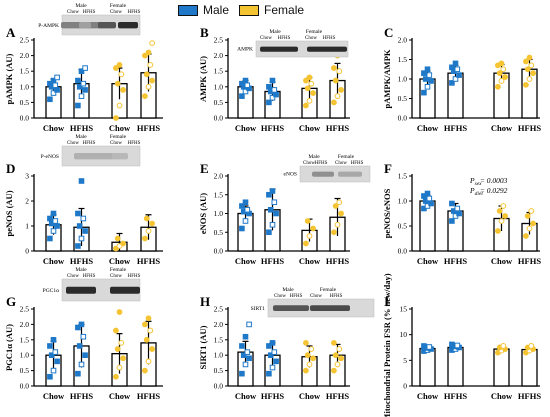  Describe the element at coordinates (25, 309) in the screenshot. I see `panel-g-ytick-label: 2.5` at that location.